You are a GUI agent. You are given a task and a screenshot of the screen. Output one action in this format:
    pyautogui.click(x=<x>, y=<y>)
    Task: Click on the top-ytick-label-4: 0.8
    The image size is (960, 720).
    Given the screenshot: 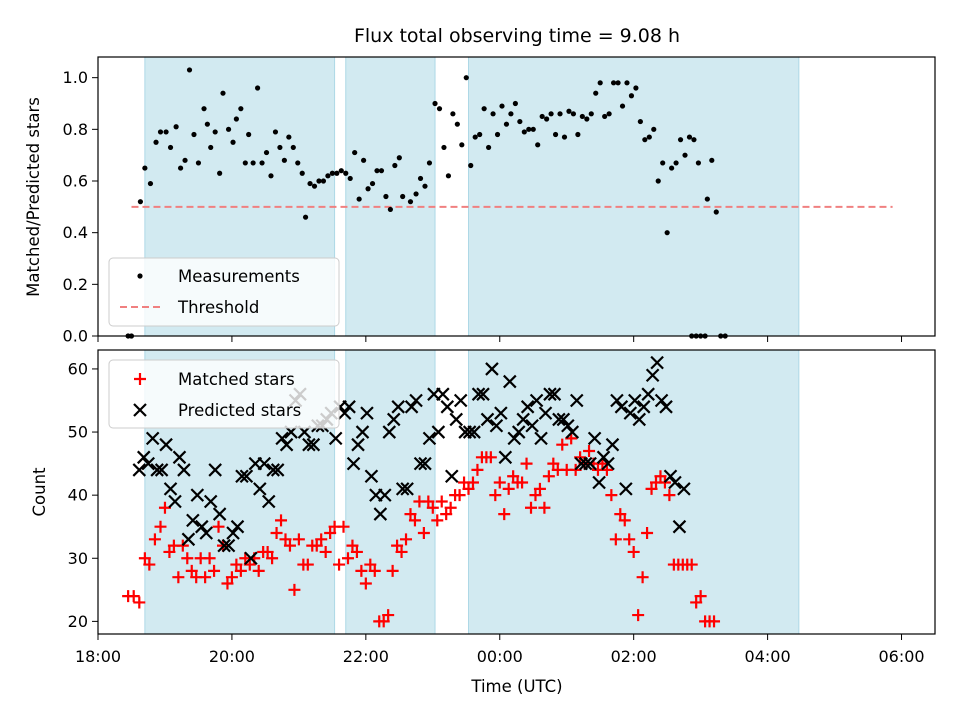 What is the action you would take?
    pyautogui.click(x=75, y=129)
    